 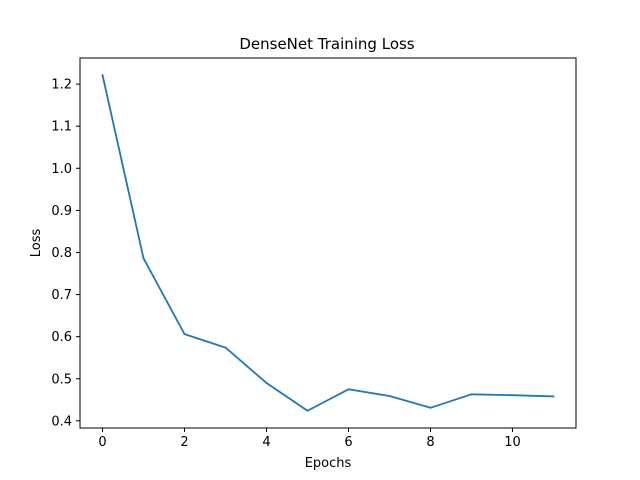 What do you see at coordinates (61, 211) in the screenshot?
I see `y-tick-label: 0.9` at bounding box center [61, 211].